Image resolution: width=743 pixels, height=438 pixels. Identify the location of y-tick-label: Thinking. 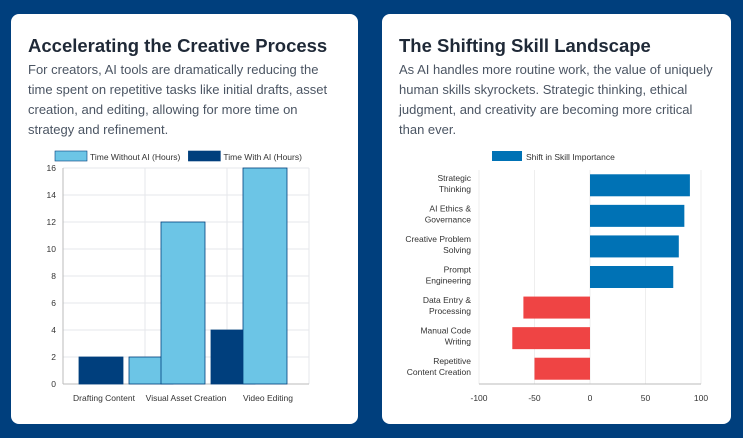
(455, 189).